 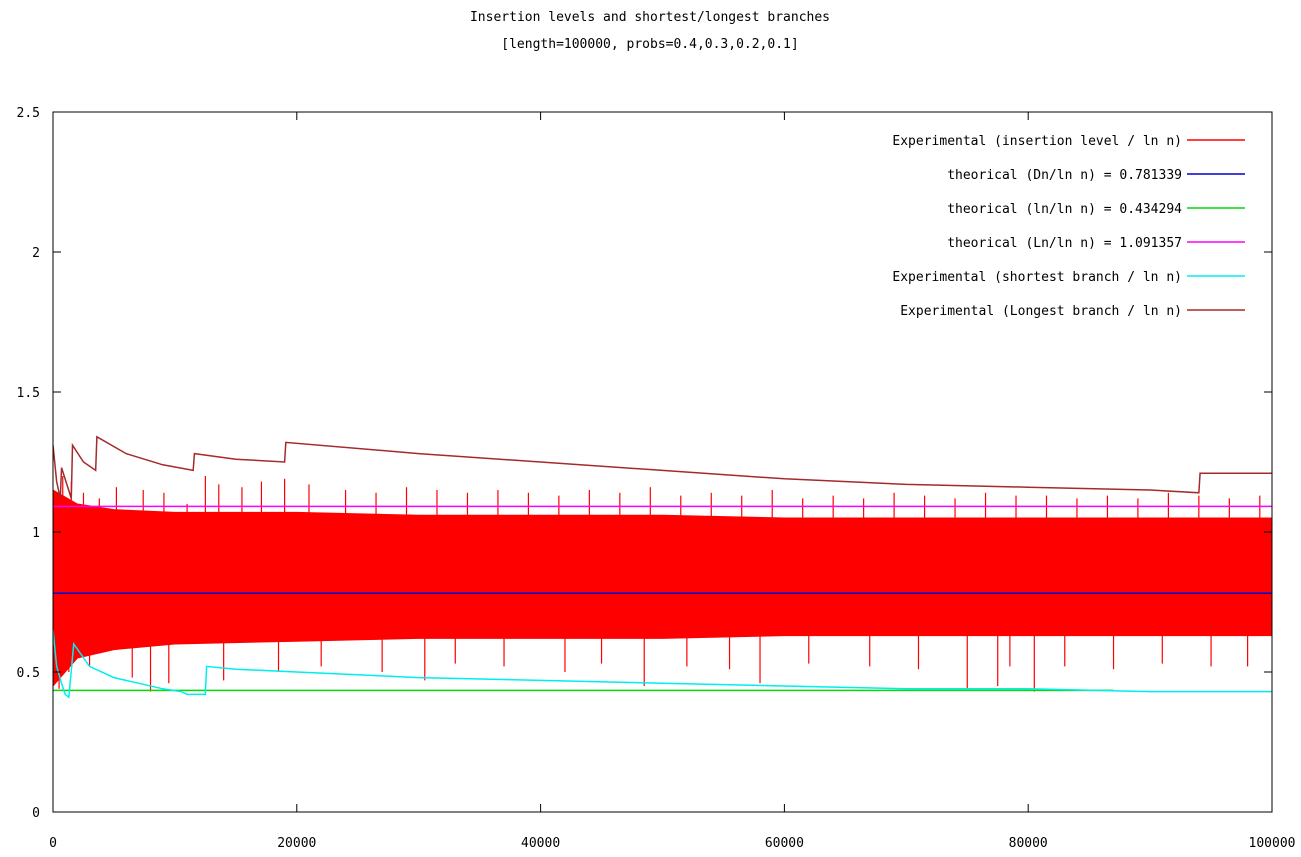 What do you see at coordinates (1037, 141) in the screenshot?
I see `legend-label: Experimental (insertion level / ln n)` at bounding box center [1037, 141].